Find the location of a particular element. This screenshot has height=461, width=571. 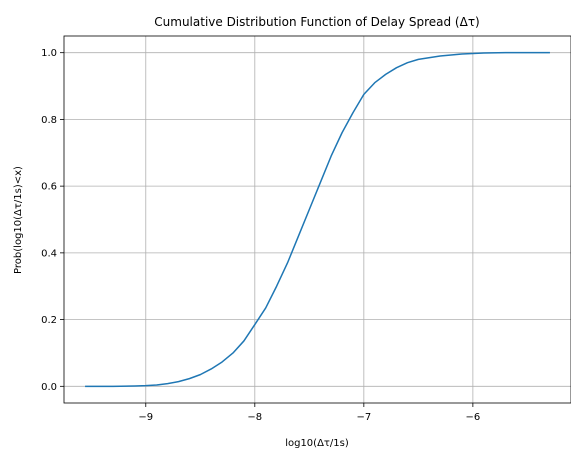

x-tick-label: −6 is located at coordinates (472, 417).